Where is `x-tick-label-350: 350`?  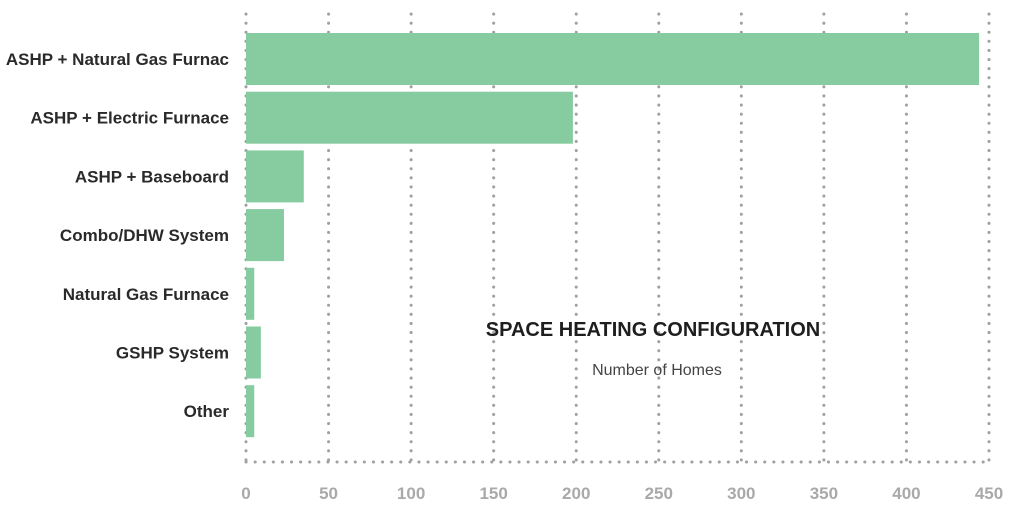 x-tick-label-350: 350 is located at coordinates (824, 493).